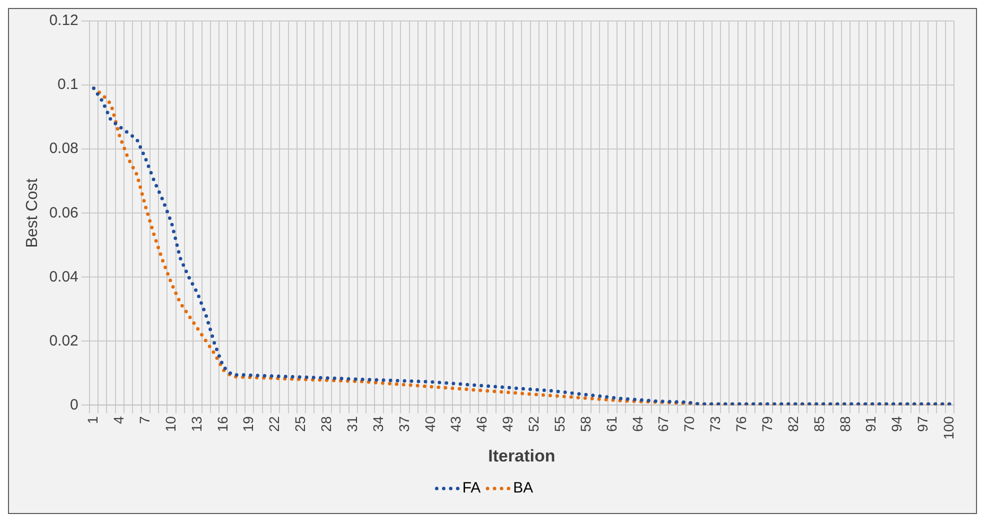 The width and height of the screenshot is (985, 522). I want to click on y-tick-label: 0, so click(74, 405).